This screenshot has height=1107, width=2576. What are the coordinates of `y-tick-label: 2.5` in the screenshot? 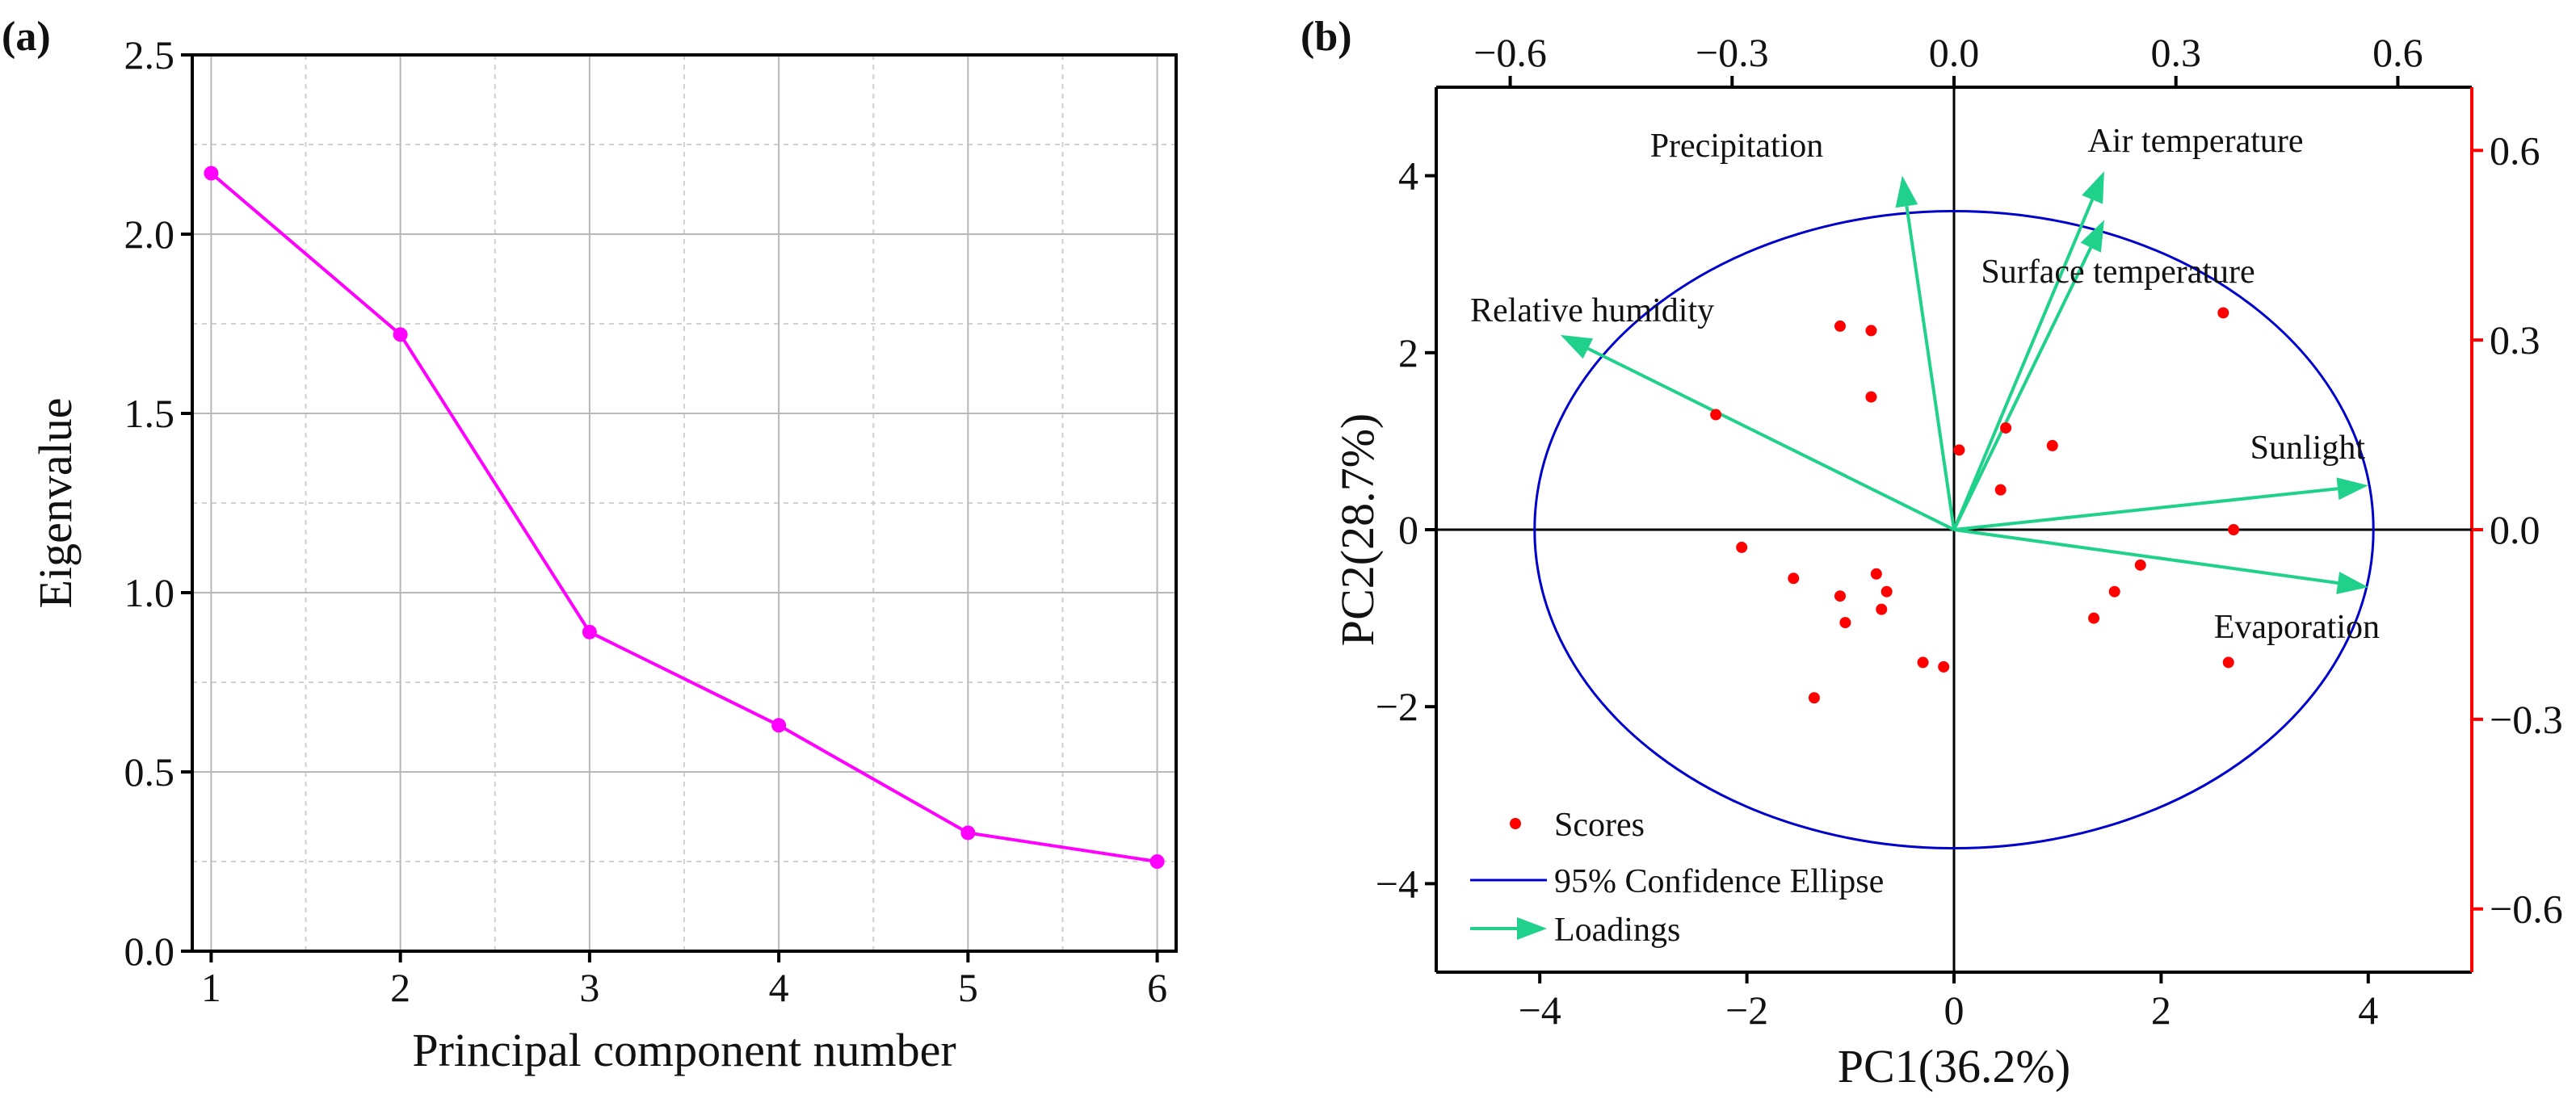 It's located at (149, 55).